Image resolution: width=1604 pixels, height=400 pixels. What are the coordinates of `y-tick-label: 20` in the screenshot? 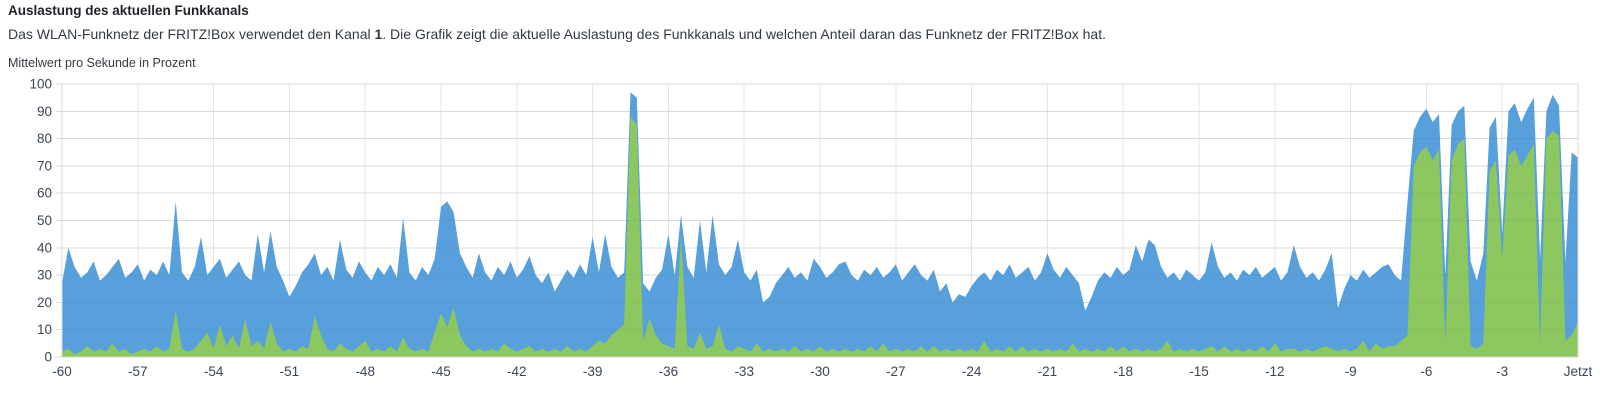 It's located at (44, 302).